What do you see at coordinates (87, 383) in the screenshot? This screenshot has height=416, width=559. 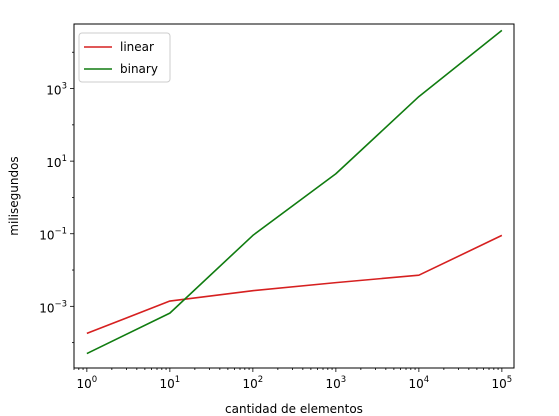 I see `x-tick-label: 10⁰` at bounding box center [87, 383].